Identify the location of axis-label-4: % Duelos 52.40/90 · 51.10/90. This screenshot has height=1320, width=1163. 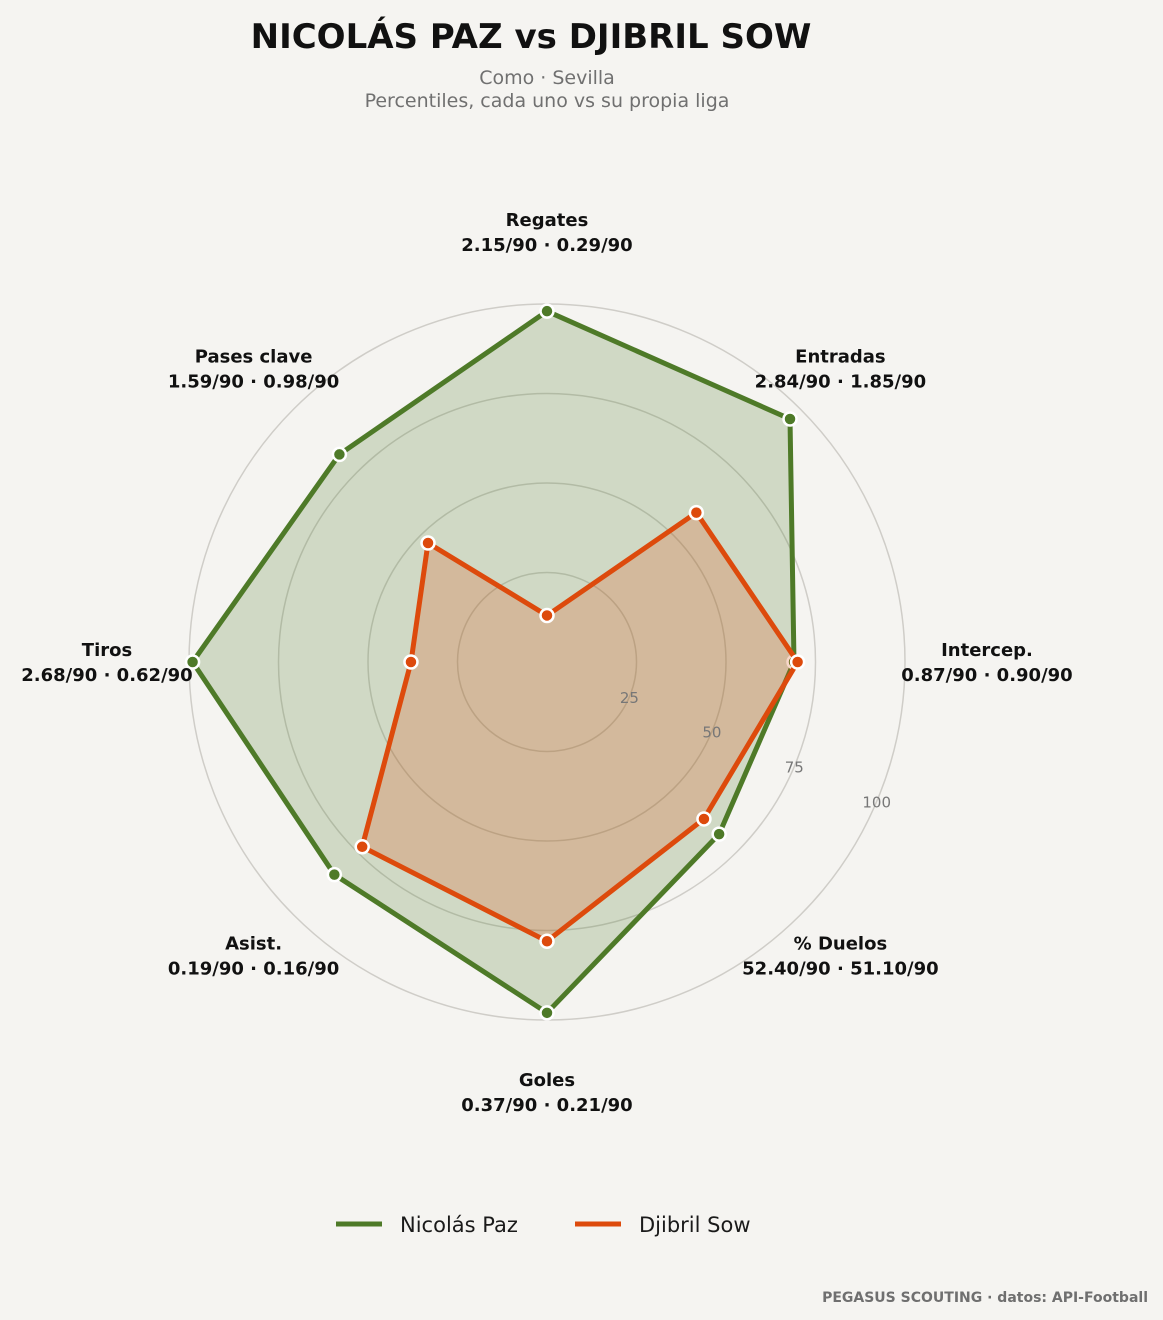
(840, 956).